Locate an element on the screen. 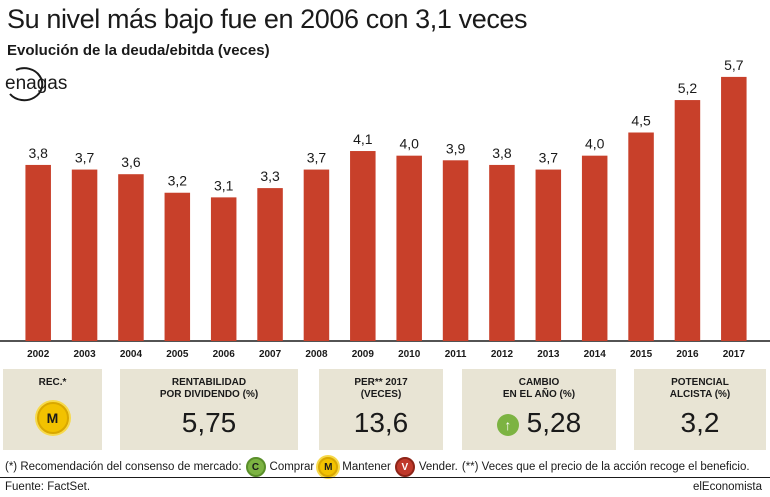  value-label-2002: 3,8 is located at coordinates (38, 153).